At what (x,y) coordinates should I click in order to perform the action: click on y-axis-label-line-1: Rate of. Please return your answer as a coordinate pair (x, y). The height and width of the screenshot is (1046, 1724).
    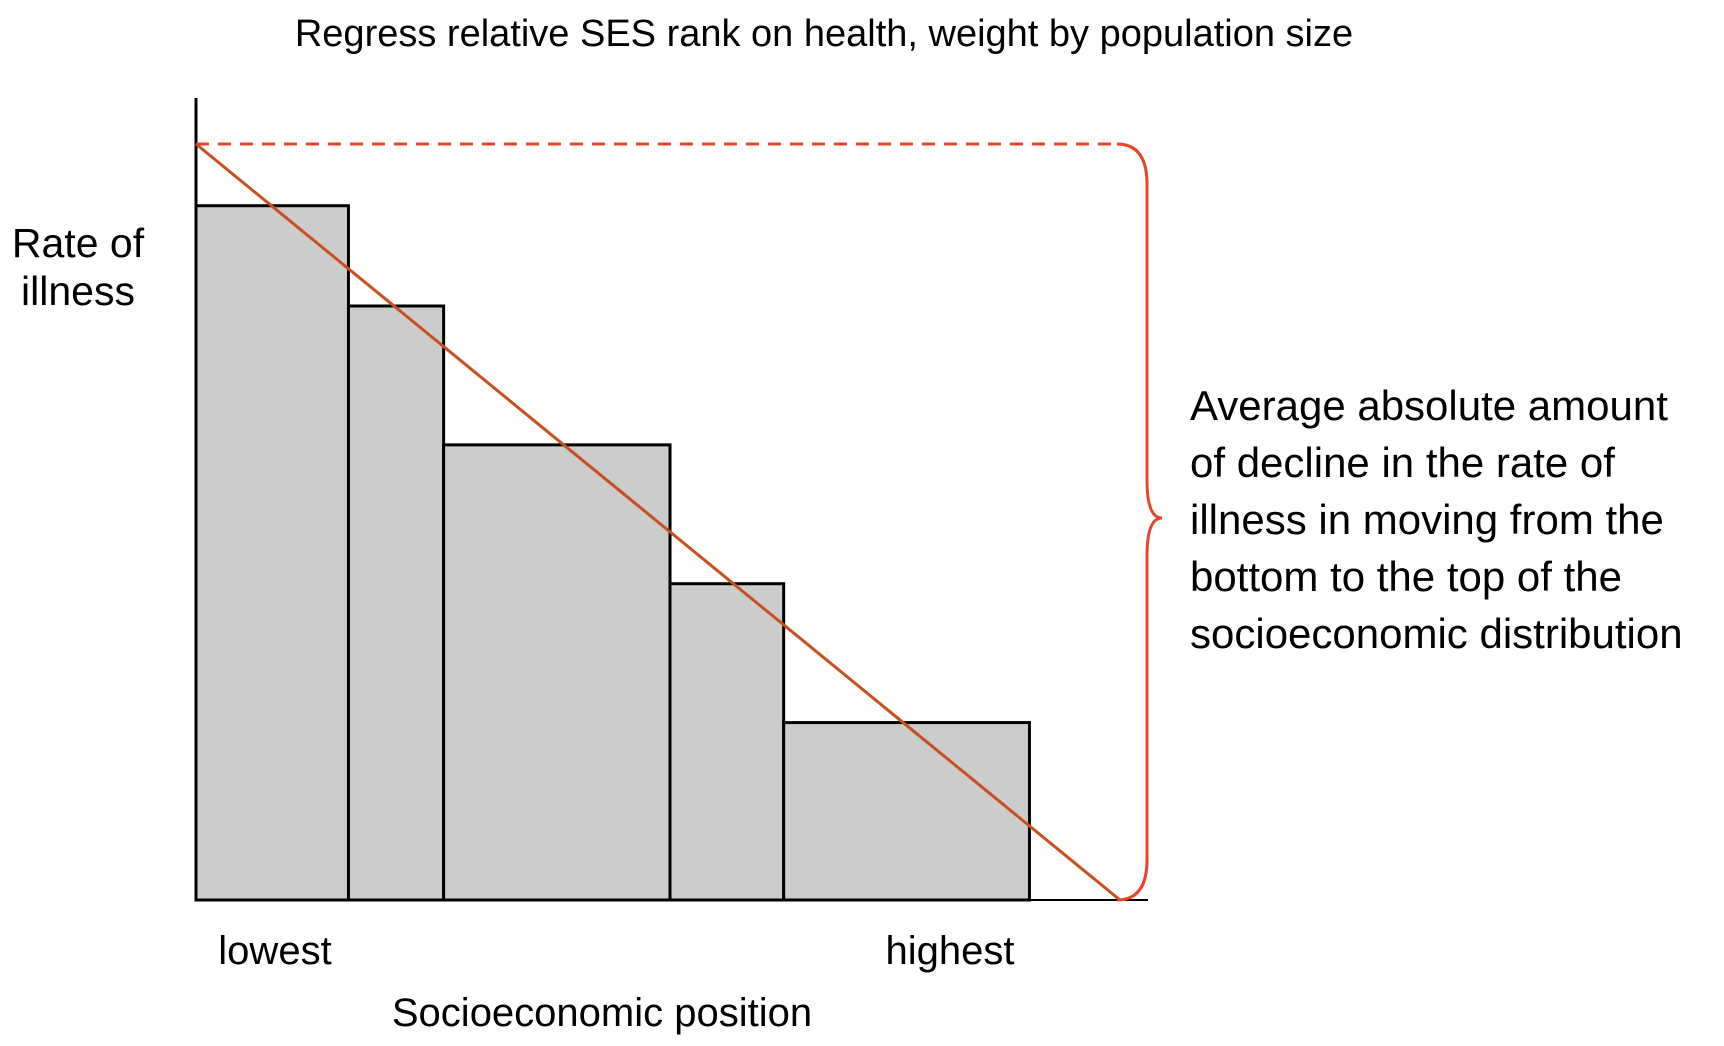
    Looking at the image, I should click on (78, 243).